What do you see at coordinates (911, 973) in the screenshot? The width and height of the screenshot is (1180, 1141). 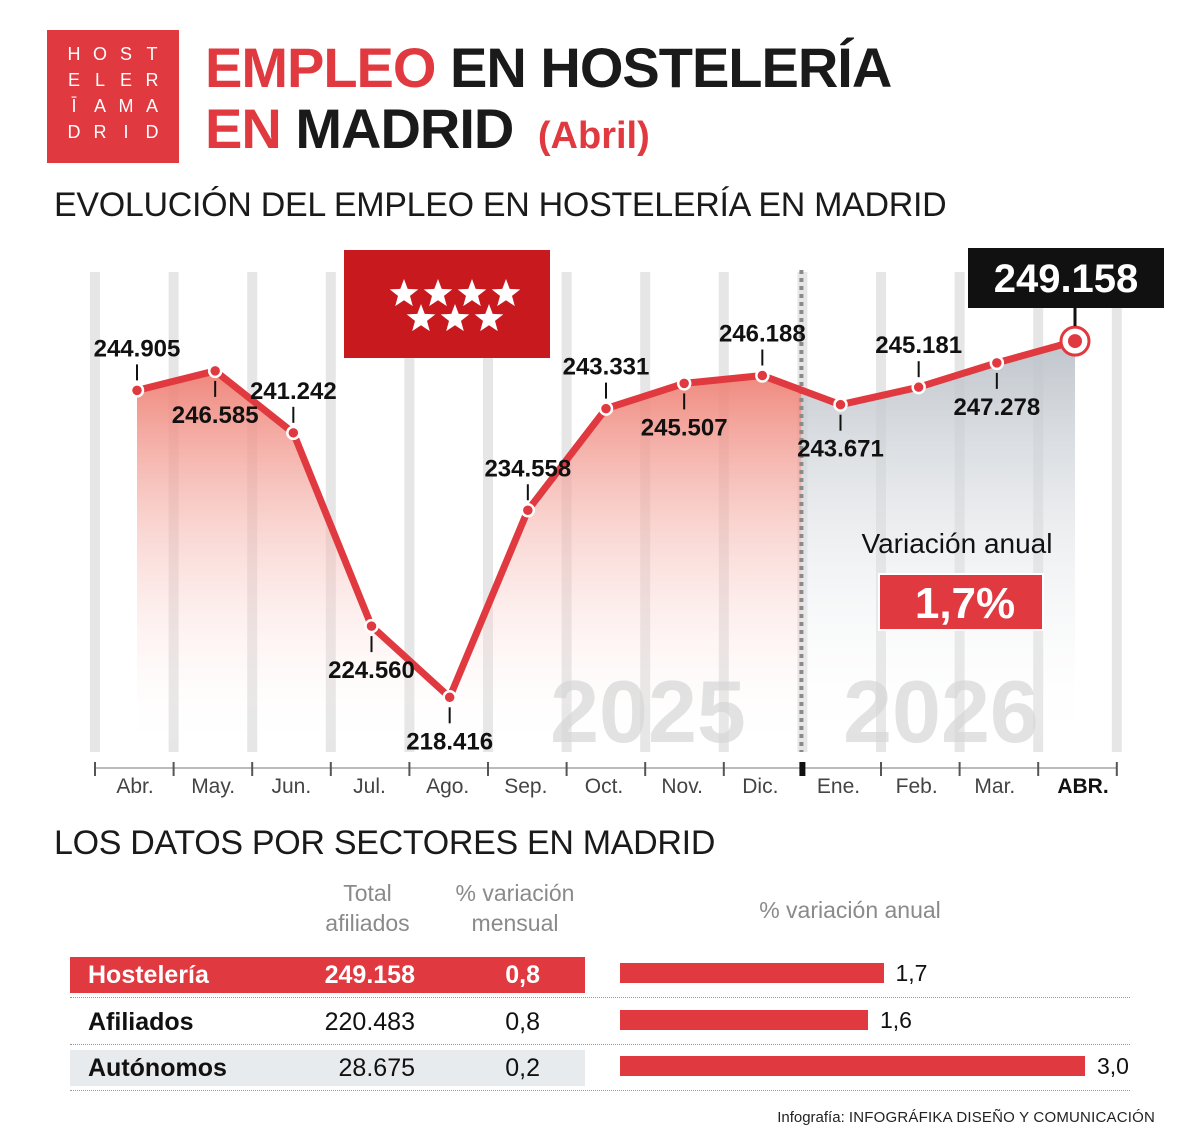 I see `sector-anual-value: 1,7` at bounding box center [911, 973].